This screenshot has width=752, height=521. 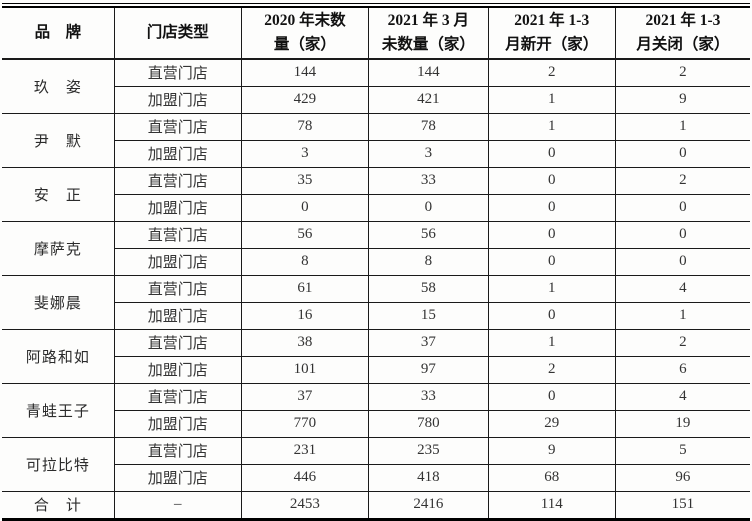 What do you see at coordinates (682, 477) in the screenshot?
I see `count-cell: 96` at bounding box center [682, 477].